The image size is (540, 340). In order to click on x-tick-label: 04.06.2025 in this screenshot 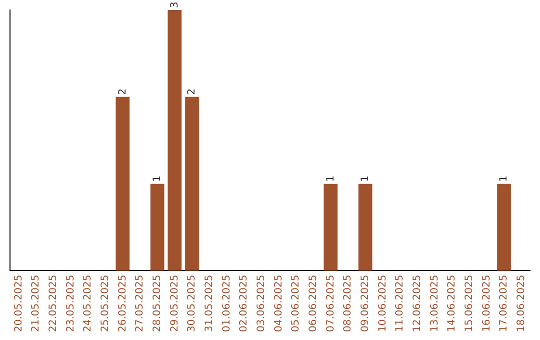, I will do `click(278, 303)`.